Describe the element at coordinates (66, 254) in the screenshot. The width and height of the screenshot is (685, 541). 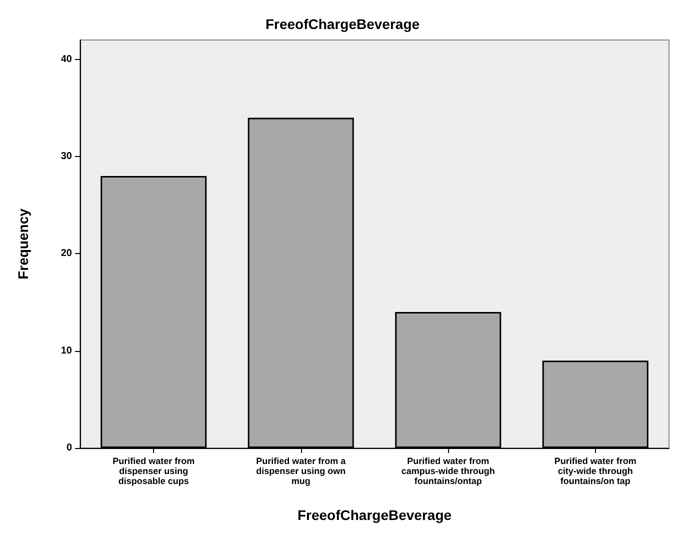
I see `y-tick-label: 20` at that location.